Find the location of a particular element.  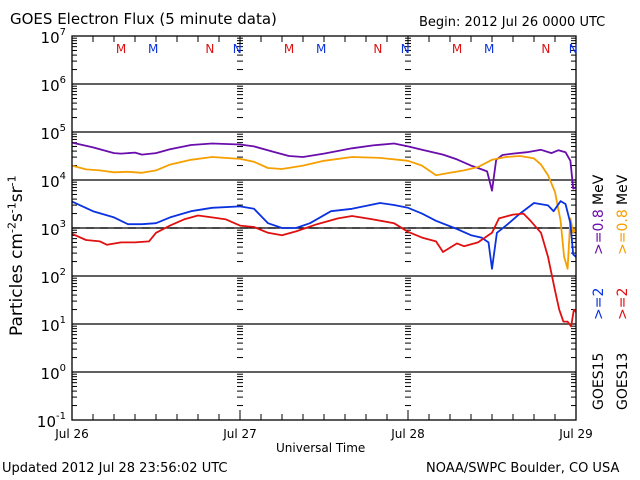

credit-text: NOAA/SWPC Boulder, CO USA is located at coordinates (523, 468).